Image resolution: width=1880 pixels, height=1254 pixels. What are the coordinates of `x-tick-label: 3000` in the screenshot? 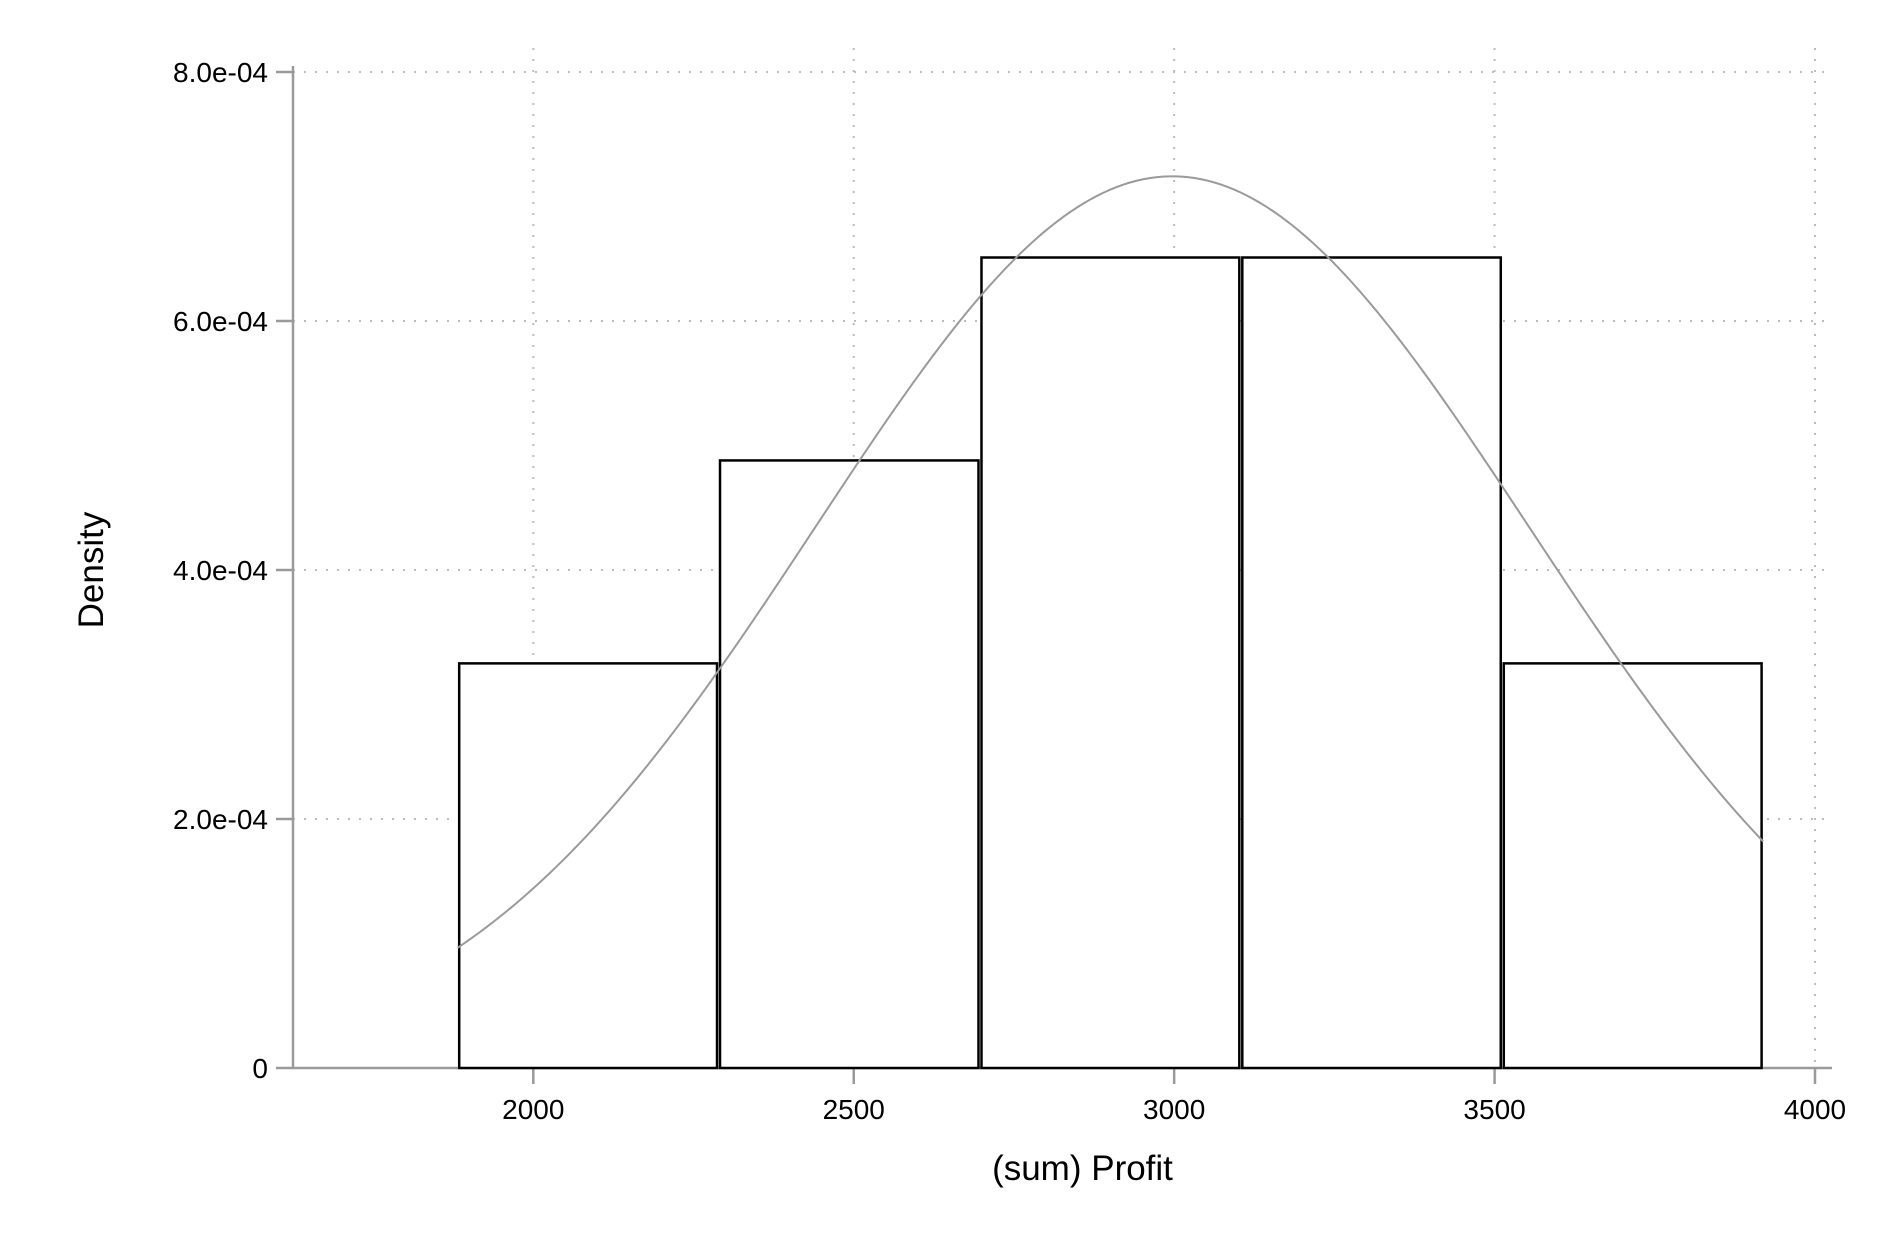 It's located at (1174, 1109).